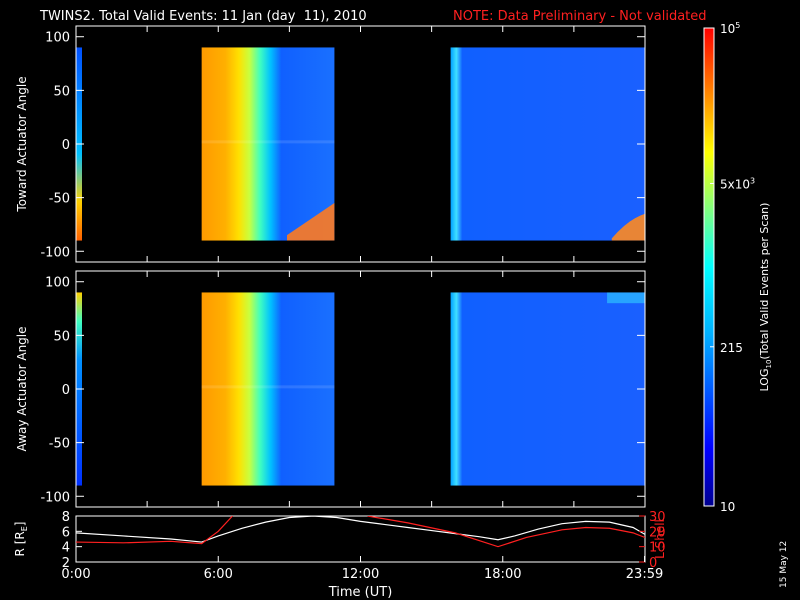  I want to click on y-axis-label: Away Actuator Angle, so click(22, 388).